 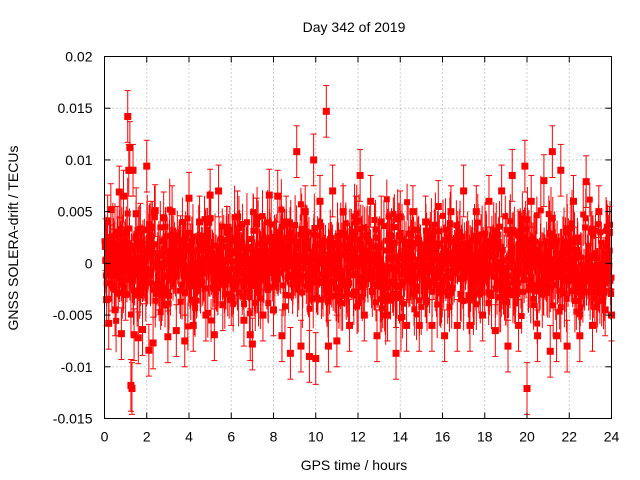 What do you see at coordinates (316, 437) in the screenshot?
I see `x-tick-label: 10` at bounding box center [316, 437].